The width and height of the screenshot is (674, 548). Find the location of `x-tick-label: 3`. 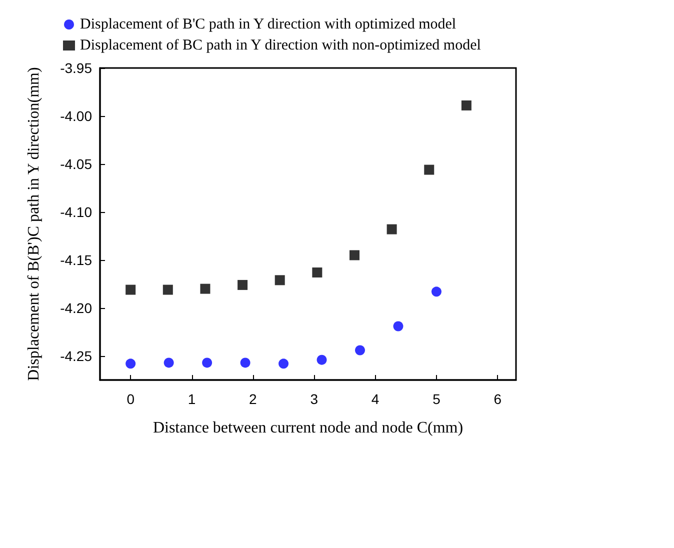

x-tick-label: 3 is located at coordinates (314, 399).